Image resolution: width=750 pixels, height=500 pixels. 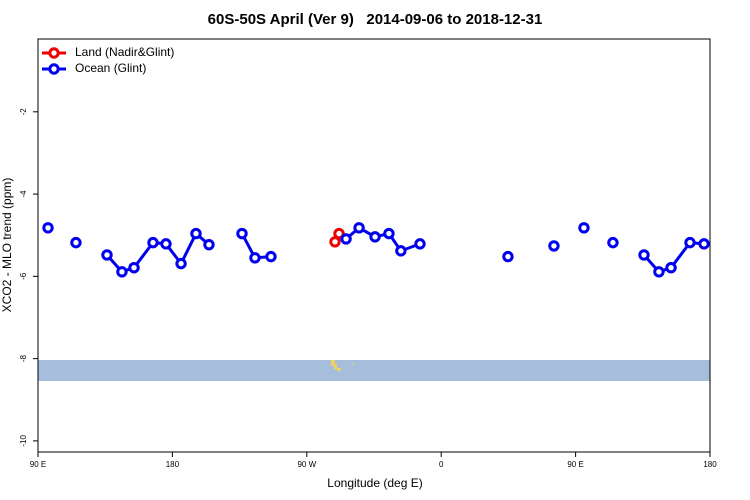 What do you see at coordinates (441, 464) in the screenshot?
I see `x-tick-label: 0` at bounding box center [441, 464].